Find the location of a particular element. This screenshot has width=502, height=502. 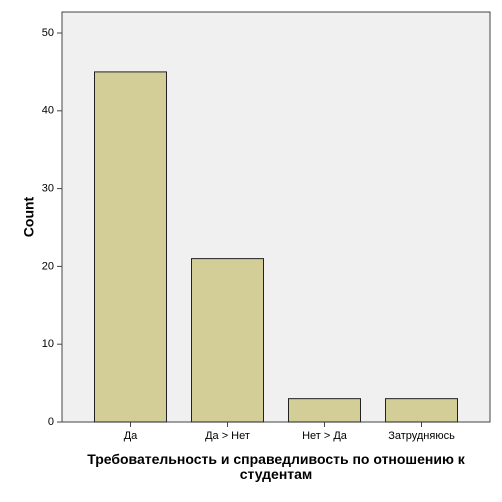

y-tick-label: 50 is located at coordinates (48, 33).